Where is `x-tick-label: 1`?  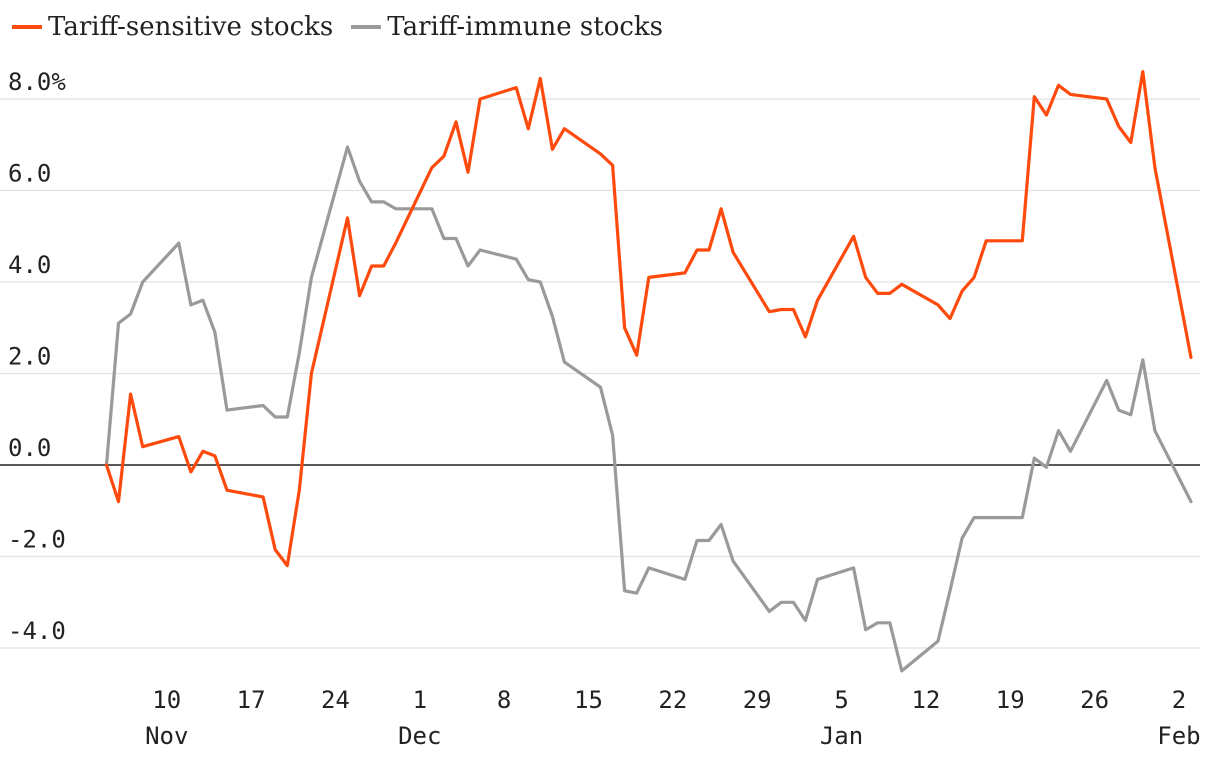 x-tick-label: 1 is located at coordinates (420, 700).